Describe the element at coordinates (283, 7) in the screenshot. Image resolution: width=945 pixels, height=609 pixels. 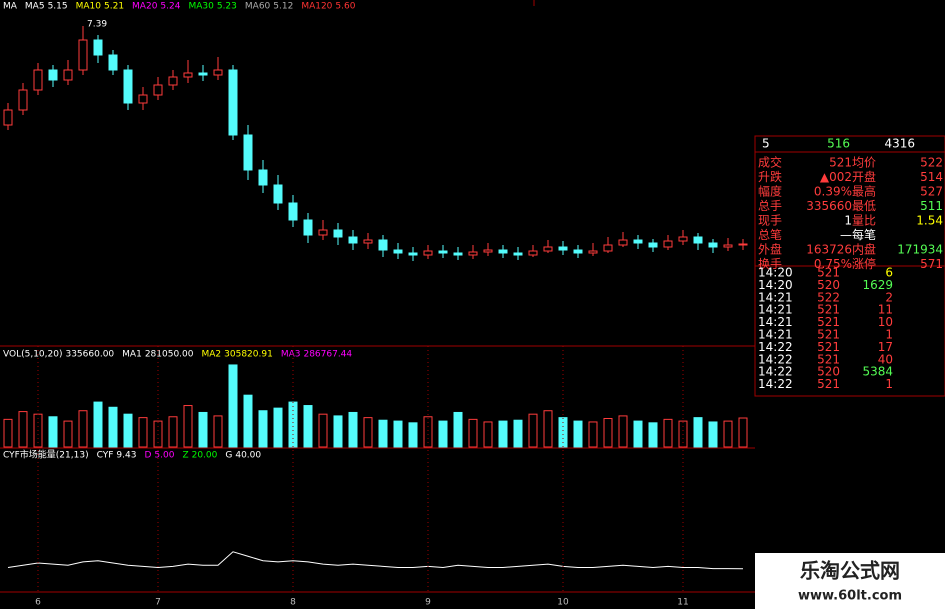
I see `legend-value: 5.12` at that location.